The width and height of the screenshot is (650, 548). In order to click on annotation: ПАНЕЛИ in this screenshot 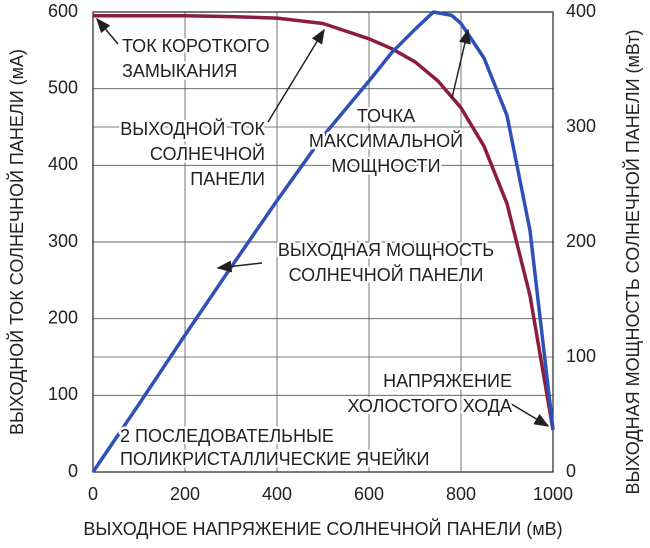, I will do `click(227, 179)`.